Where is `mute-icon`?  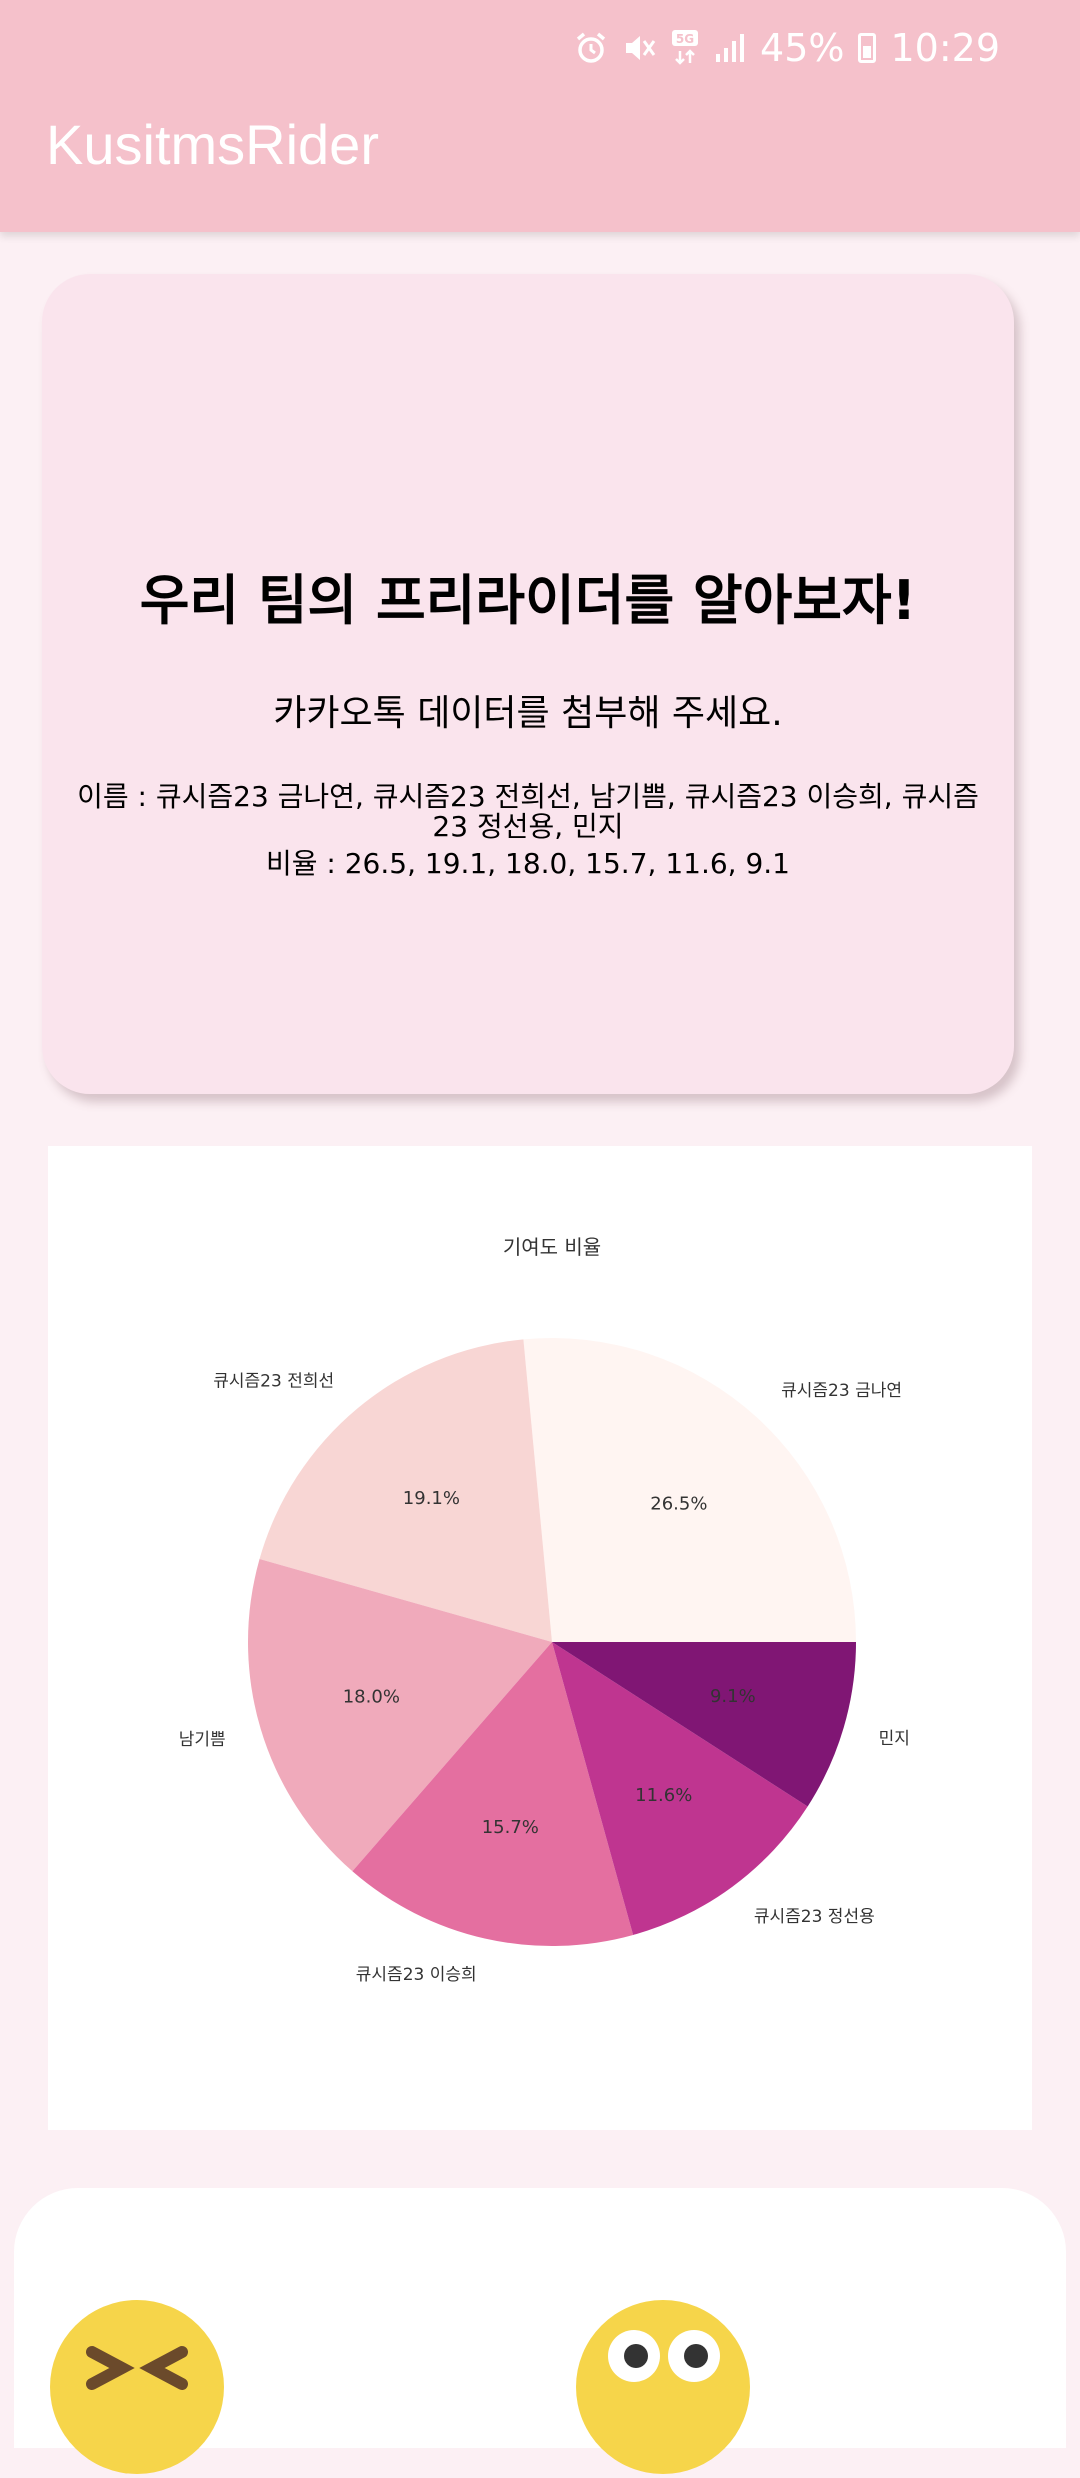 mute-icon is located at coordinates (639, 48).